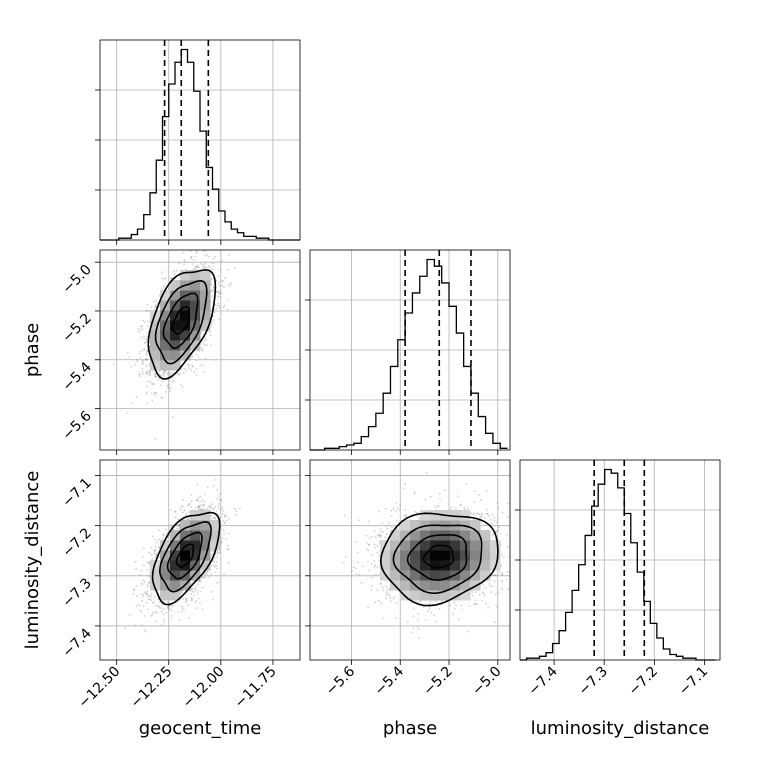  Describe the element at coordinates (32, 350) in the screenshot. I see `y-axis-label-phase: phase` at that location.